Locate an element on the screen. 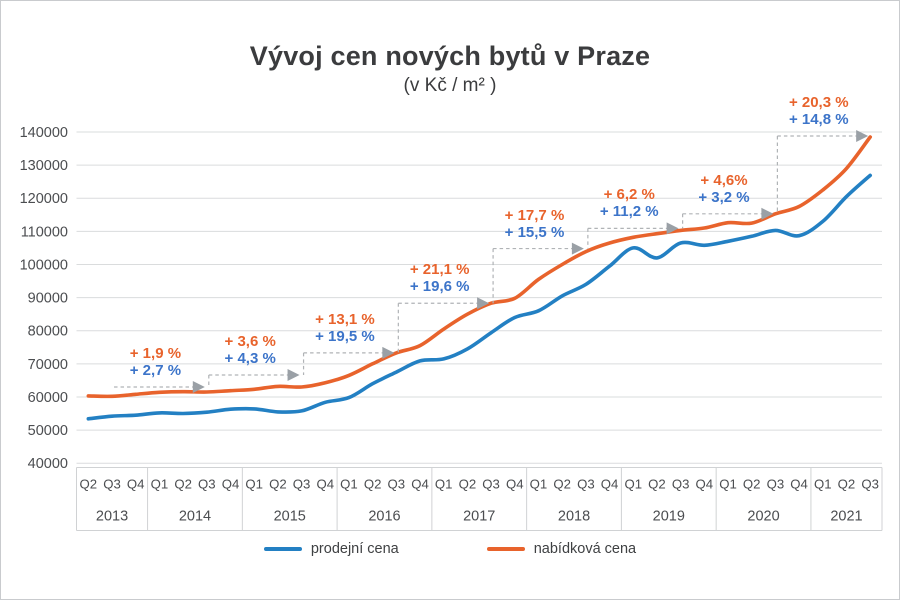  year-tick-label: 2020 is located at coordinates (763, 517).